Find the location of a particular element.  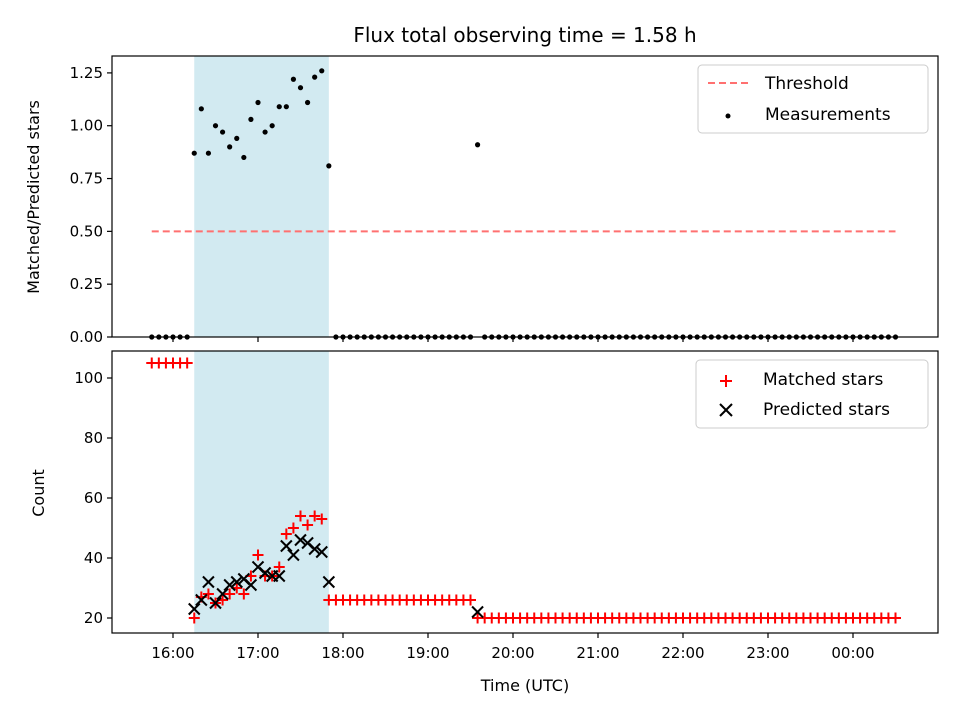

top-y-ticks: 0.00 0.25 0.50 0.75 1.00 1.25 is located at coordinates (91, 205).